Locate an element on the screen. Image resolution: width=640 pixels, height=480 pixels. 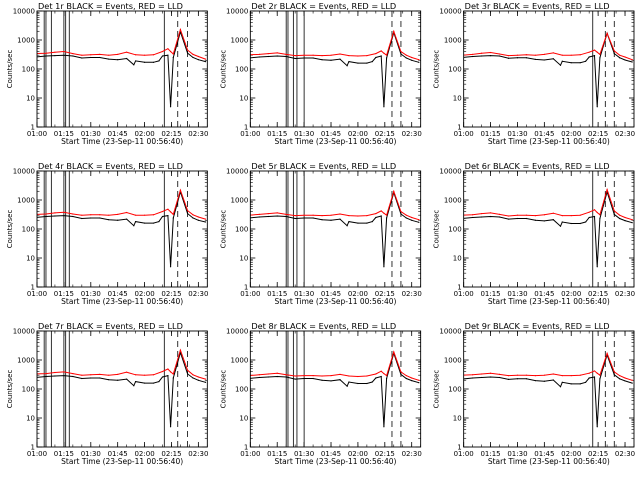
x-tick-label: 01:30 is located at coordinates (304, 294).